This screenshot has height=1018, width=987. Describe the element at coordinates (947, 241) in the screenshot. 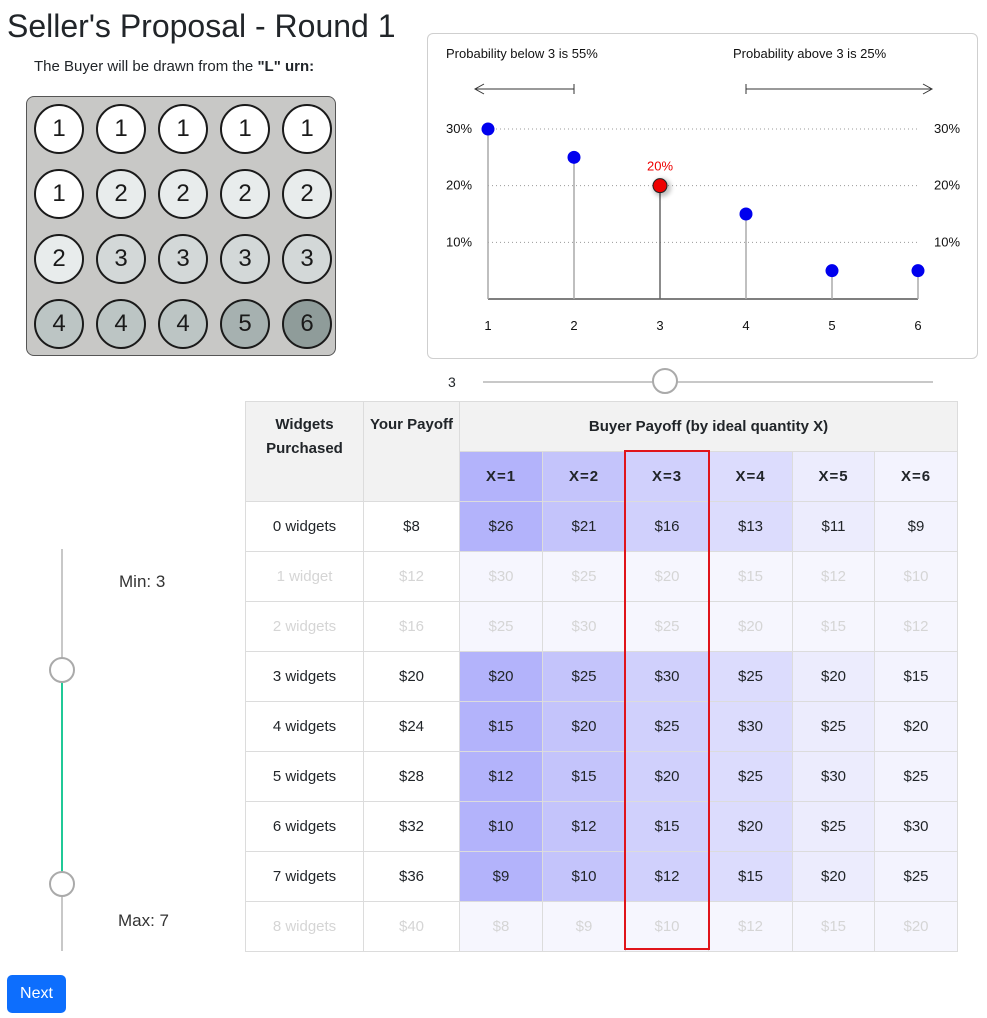

I see `y-tick-label-right: 10%` at that location.